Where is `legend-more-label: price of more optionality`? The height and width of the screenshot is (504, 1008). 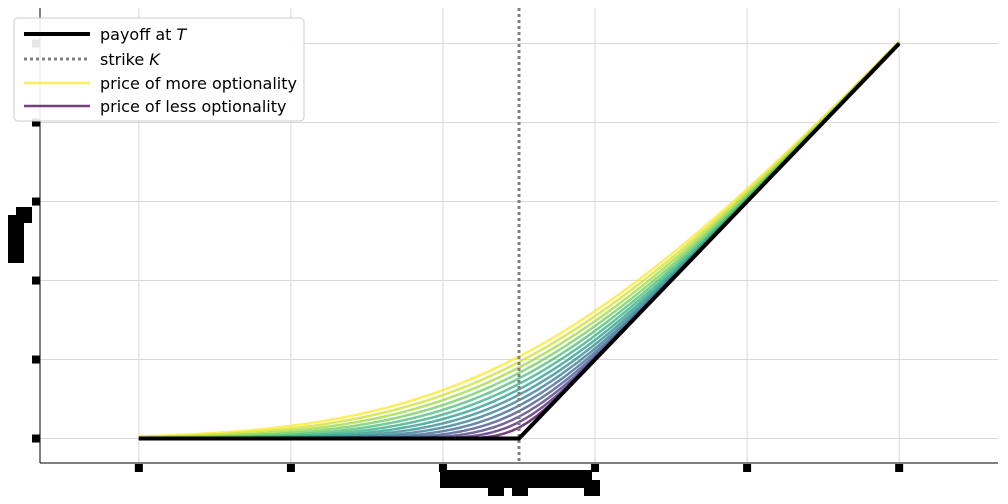 legend-more-label: price of more optionality is located at coordinates (198, 83).